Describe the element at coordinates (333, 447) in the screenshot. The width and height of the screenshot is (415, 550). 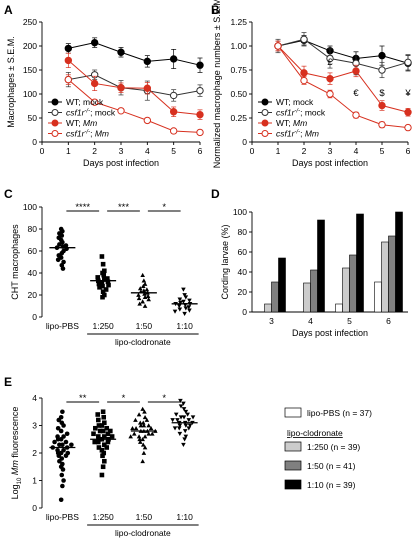
I see `legend-label: 1:250 (n = 39)` at that location.